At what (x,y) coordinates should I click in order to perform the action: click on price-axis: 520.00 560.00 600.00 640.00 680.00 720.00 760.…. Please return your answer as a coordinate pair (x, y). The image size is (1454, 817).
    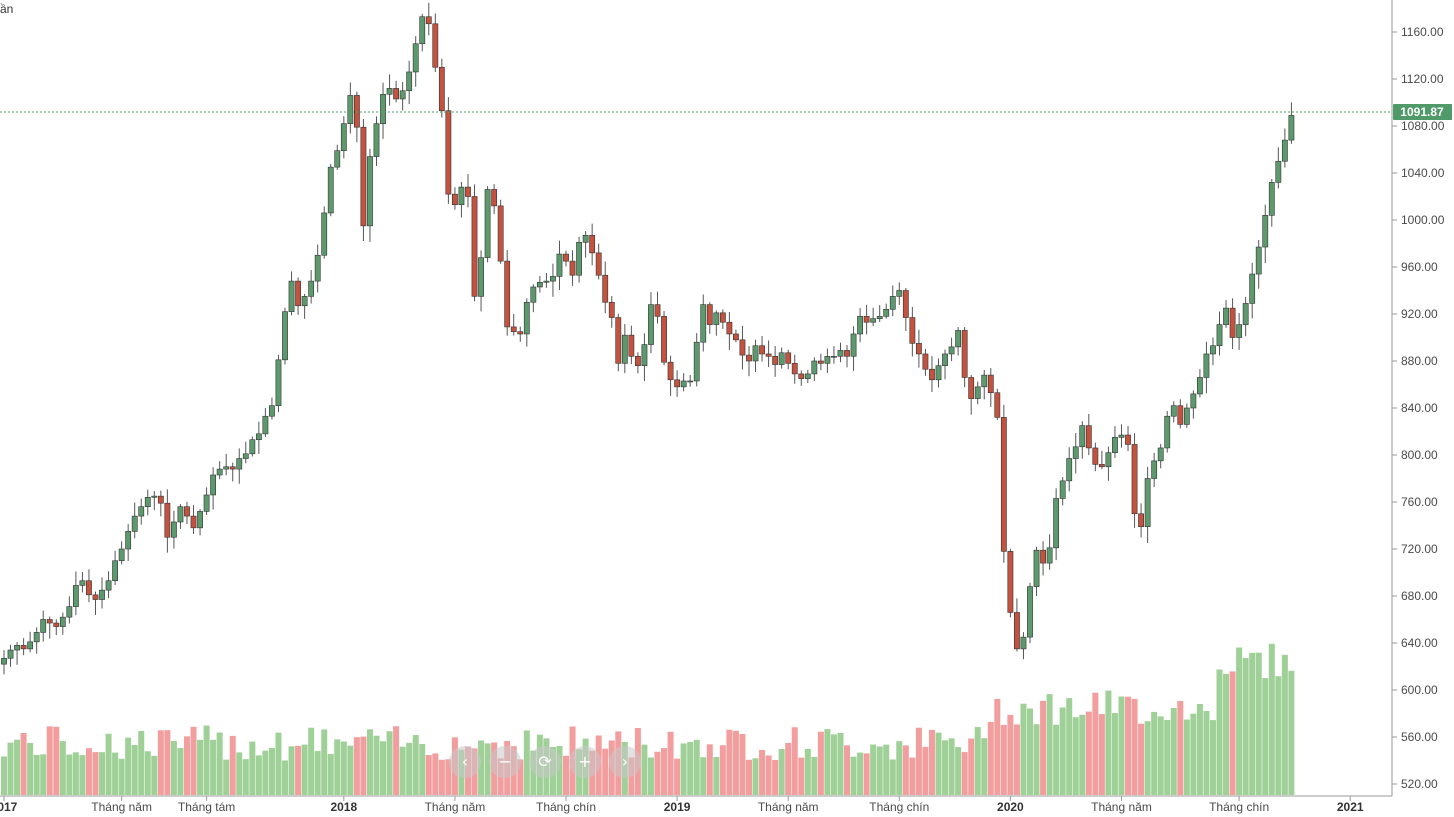
    Looking at the image, I should click on (1418, 408).